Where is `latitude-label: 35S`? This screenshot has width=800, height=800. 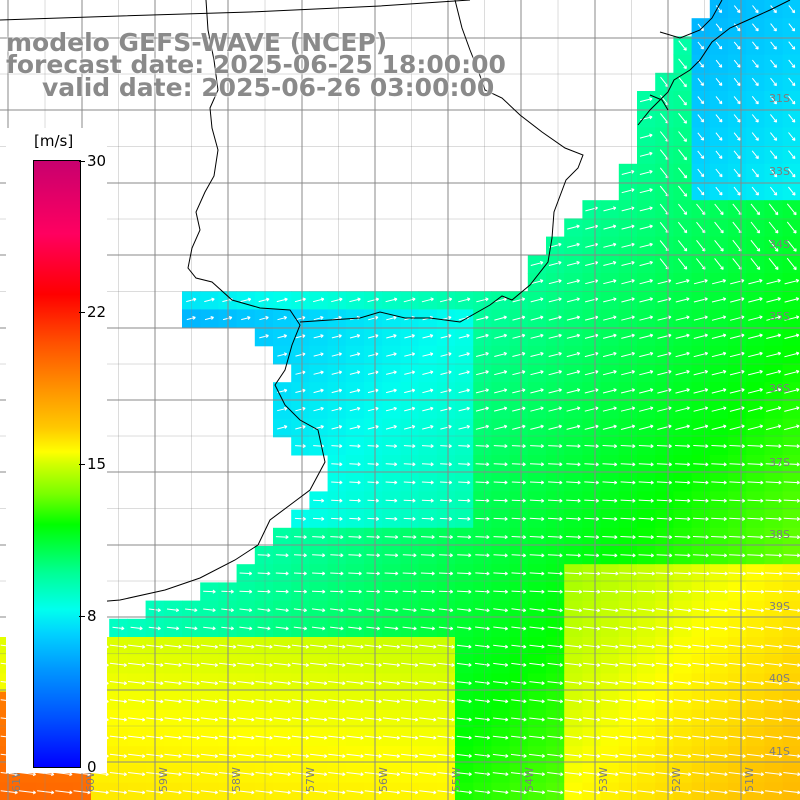 latitude-label: 35S is located at coordinates (779, 316).